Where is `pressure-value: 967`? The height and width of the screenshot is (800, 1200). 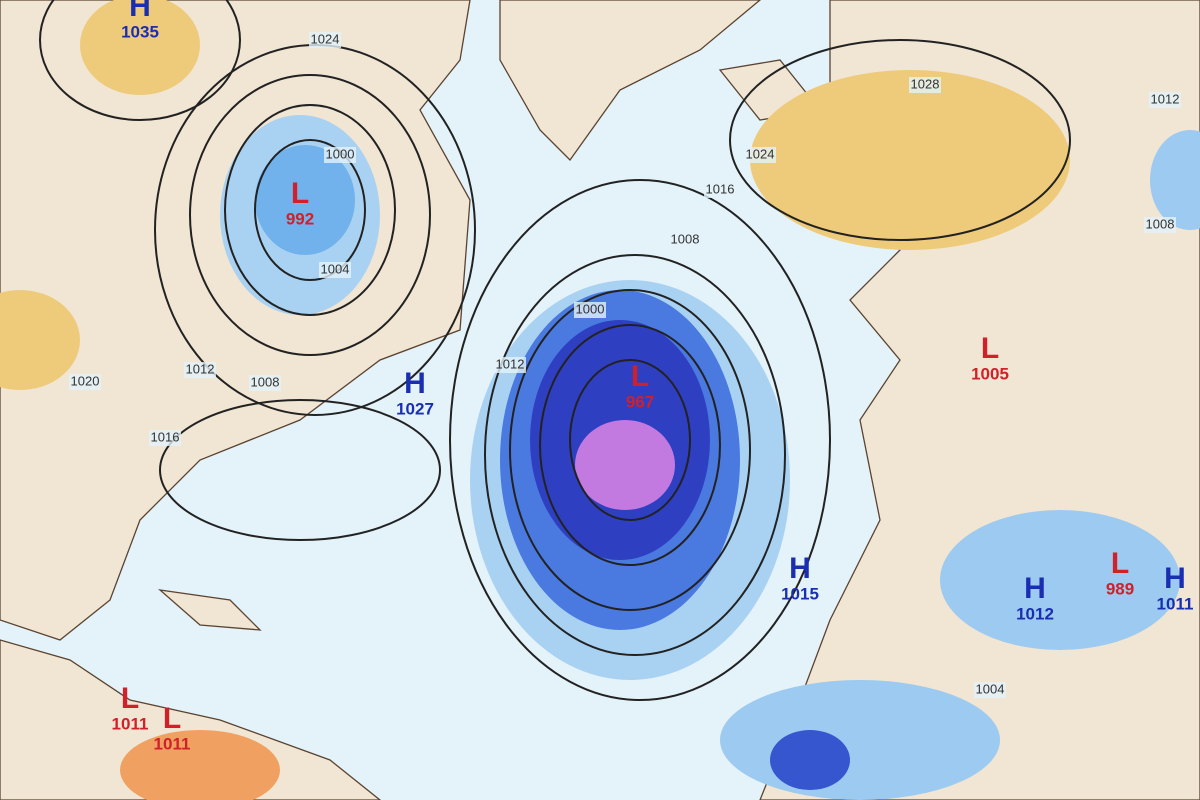
pressure-value: 967 is located at coordinates (640, 401).